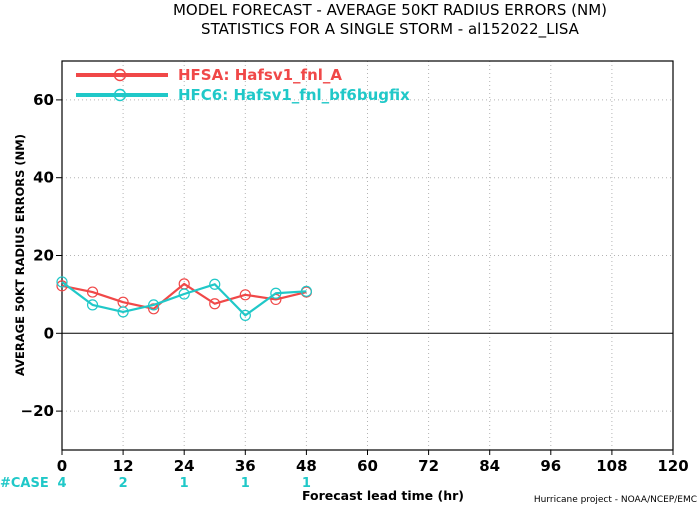  Describe the element at coordinates (24, 483) in the screenshot. I see `case-label: #CASE` at that location.